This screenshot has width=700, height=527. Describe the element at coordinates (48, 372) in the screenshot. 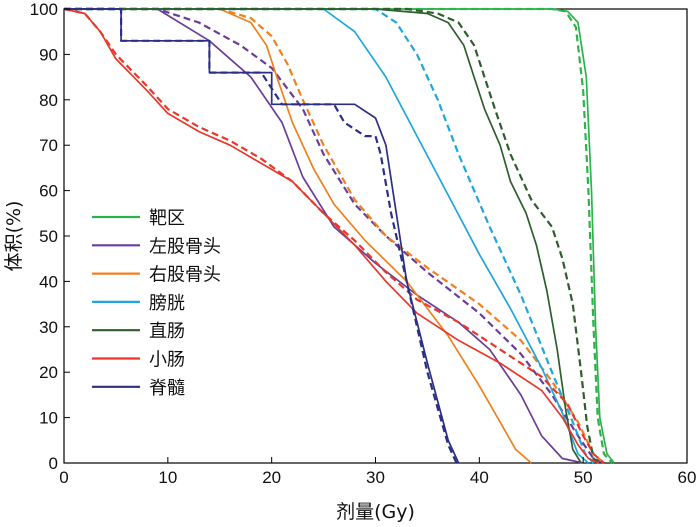

I see `y-tick-label: 20` at that location.